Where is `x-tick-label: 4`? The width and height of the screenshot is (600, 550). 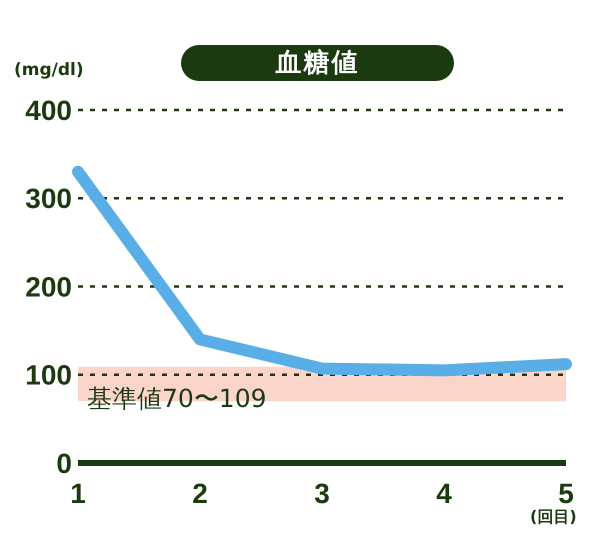 x-tick-label: 4 is located at coordinates (444, 493).